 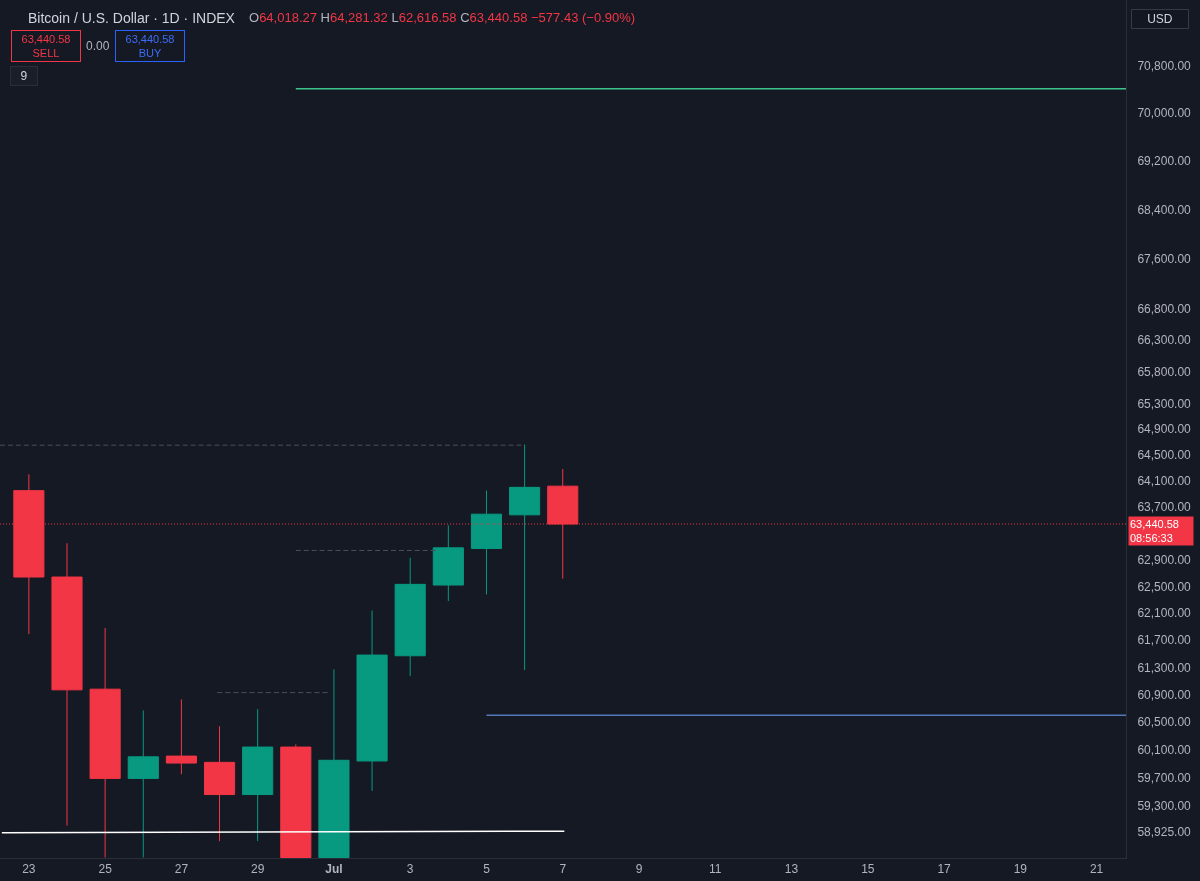 What do you see at coordinates (583, 17) in the screenshot?
I see `annotation: −577.43 (−0.90%)` at bounding box center [583, 17].